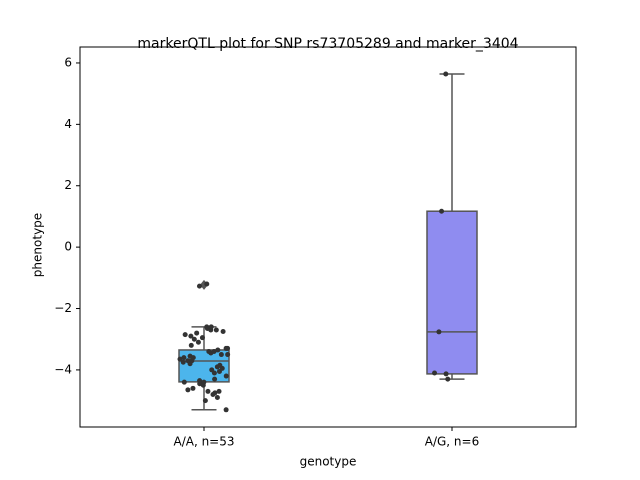  Describe the element at coordinates (452, 292) in the screenshot. I see `box` at that location.